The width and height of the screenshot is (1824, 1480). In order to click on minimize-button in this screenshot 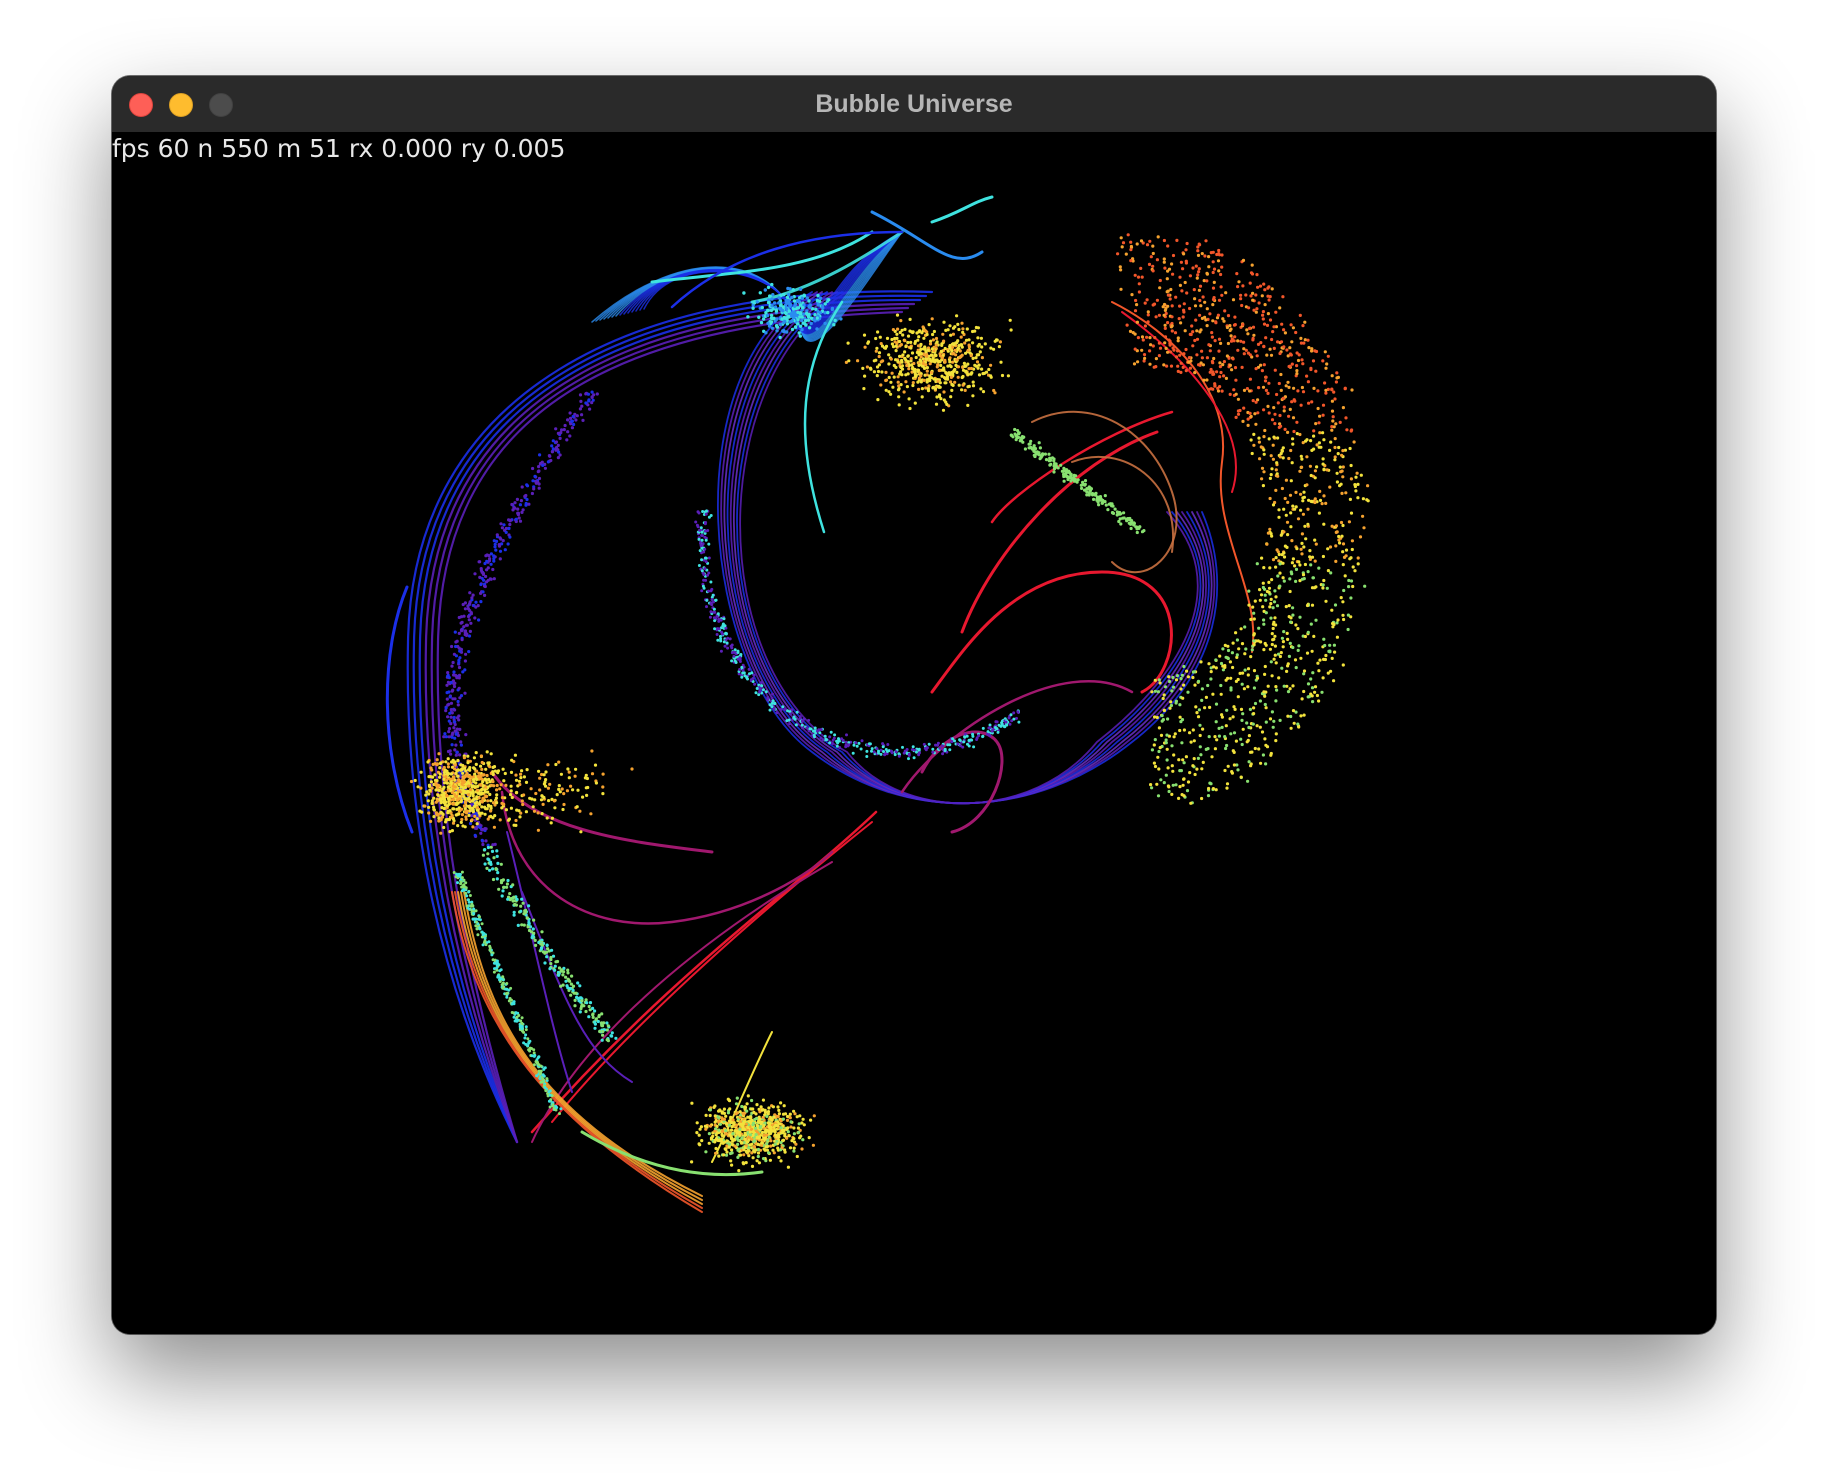, I will do `click(181, 105)`.